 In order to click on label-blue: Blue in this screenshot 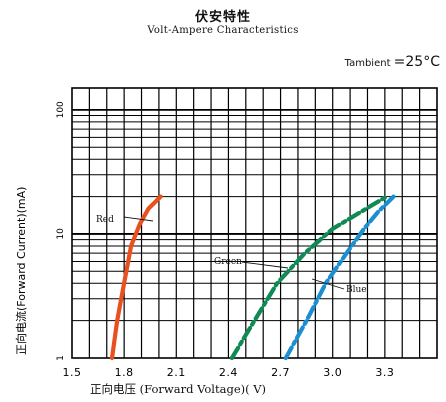, I will do `click(356, 290)`.